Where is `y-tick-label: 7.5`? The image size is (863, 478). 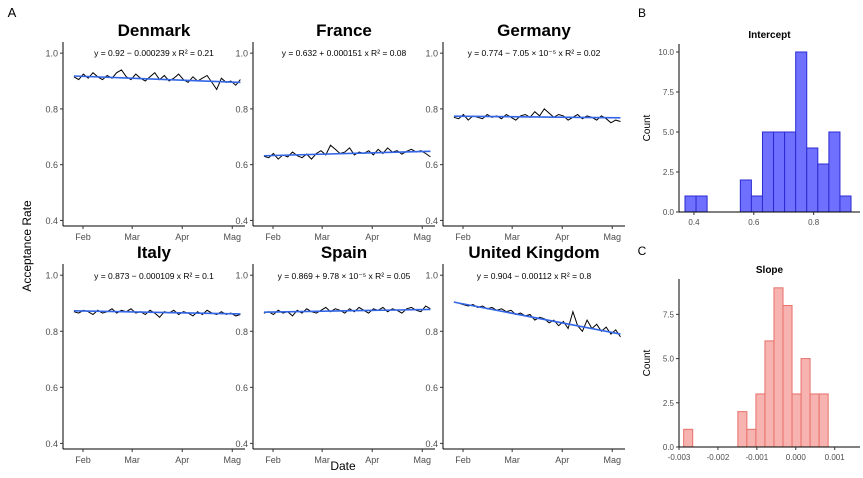
y-tick-label: 7.5 is located at coordinates (669, 314).